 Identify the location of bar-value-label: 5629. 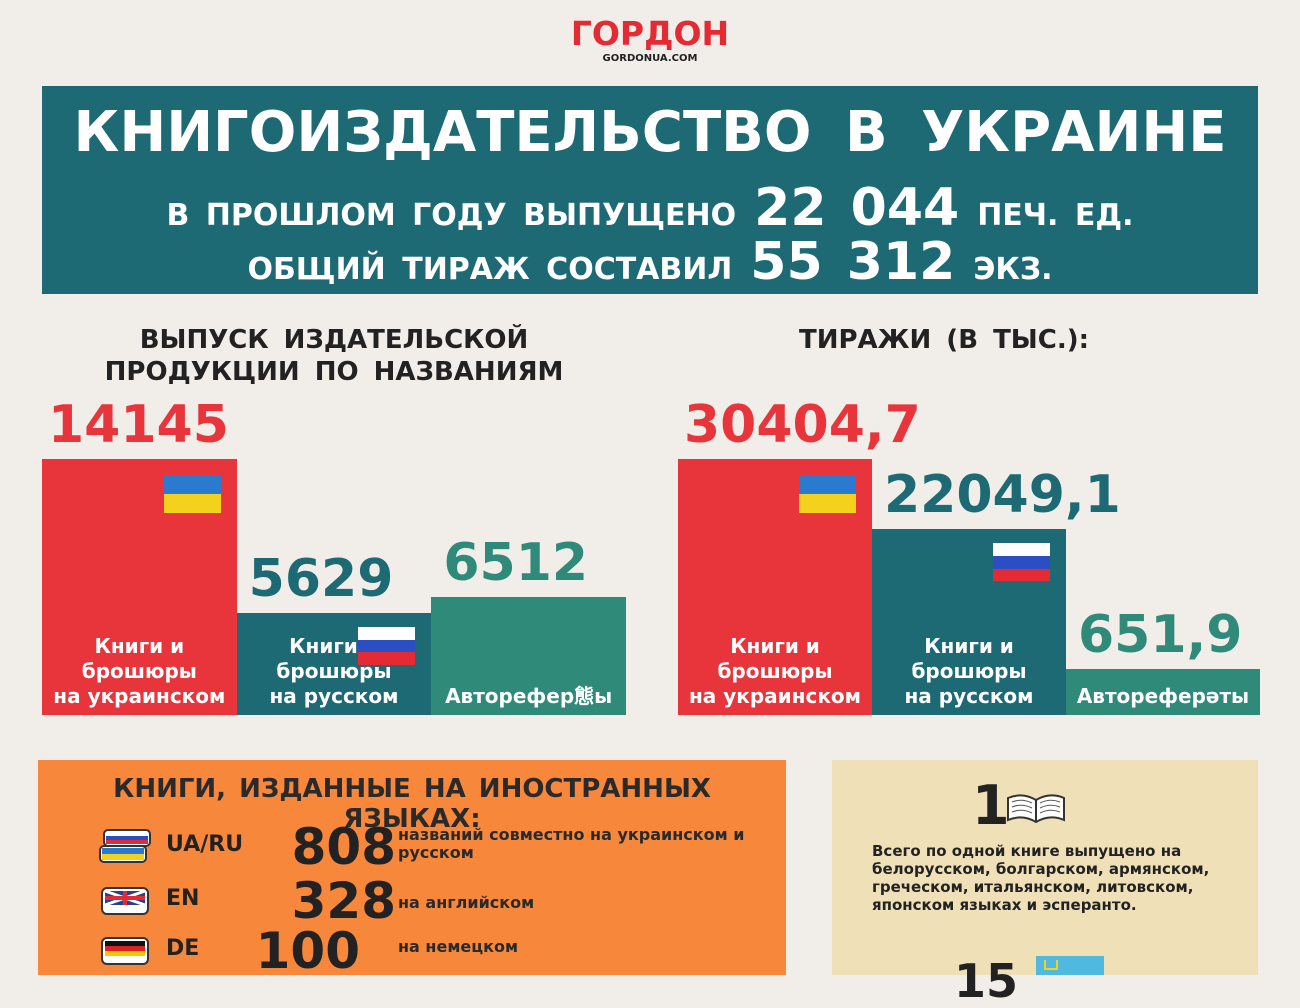
(321, 579).